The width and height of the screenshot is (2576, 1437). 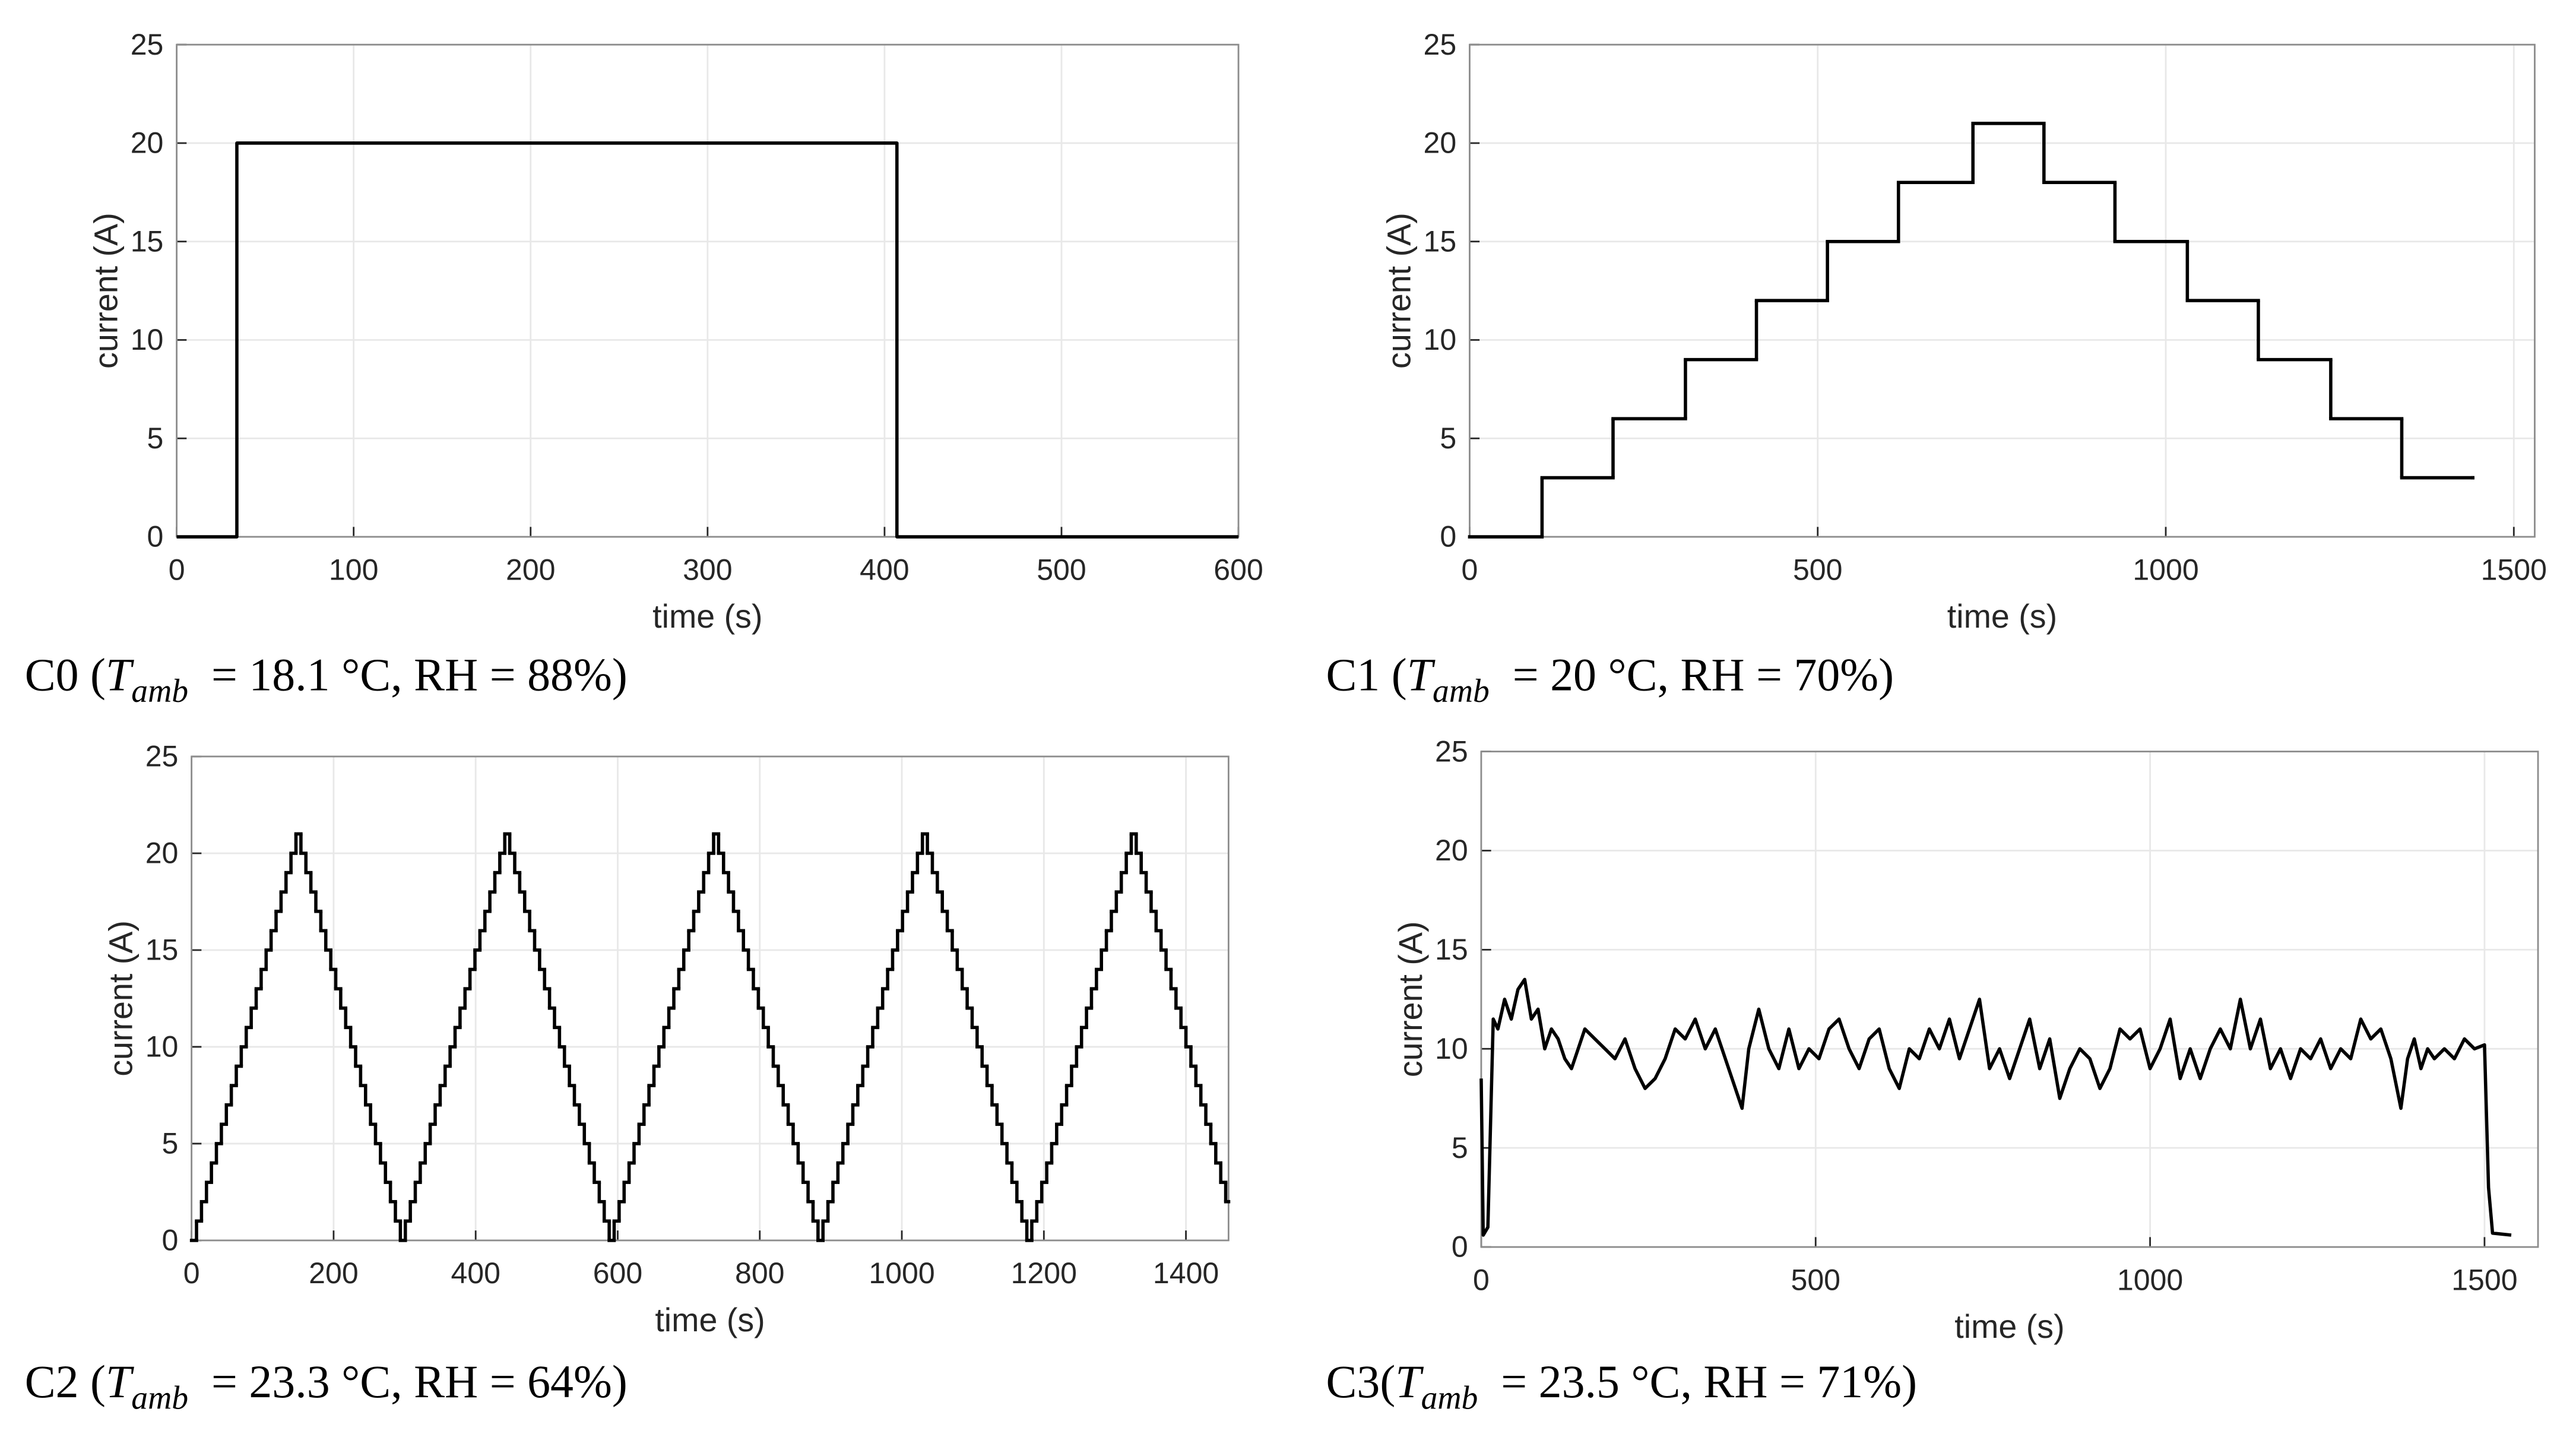 What do you see at coordinates (66, 675) in the screenshot?
I see `caption-label: C0 (` at bounding box center [66, 675].